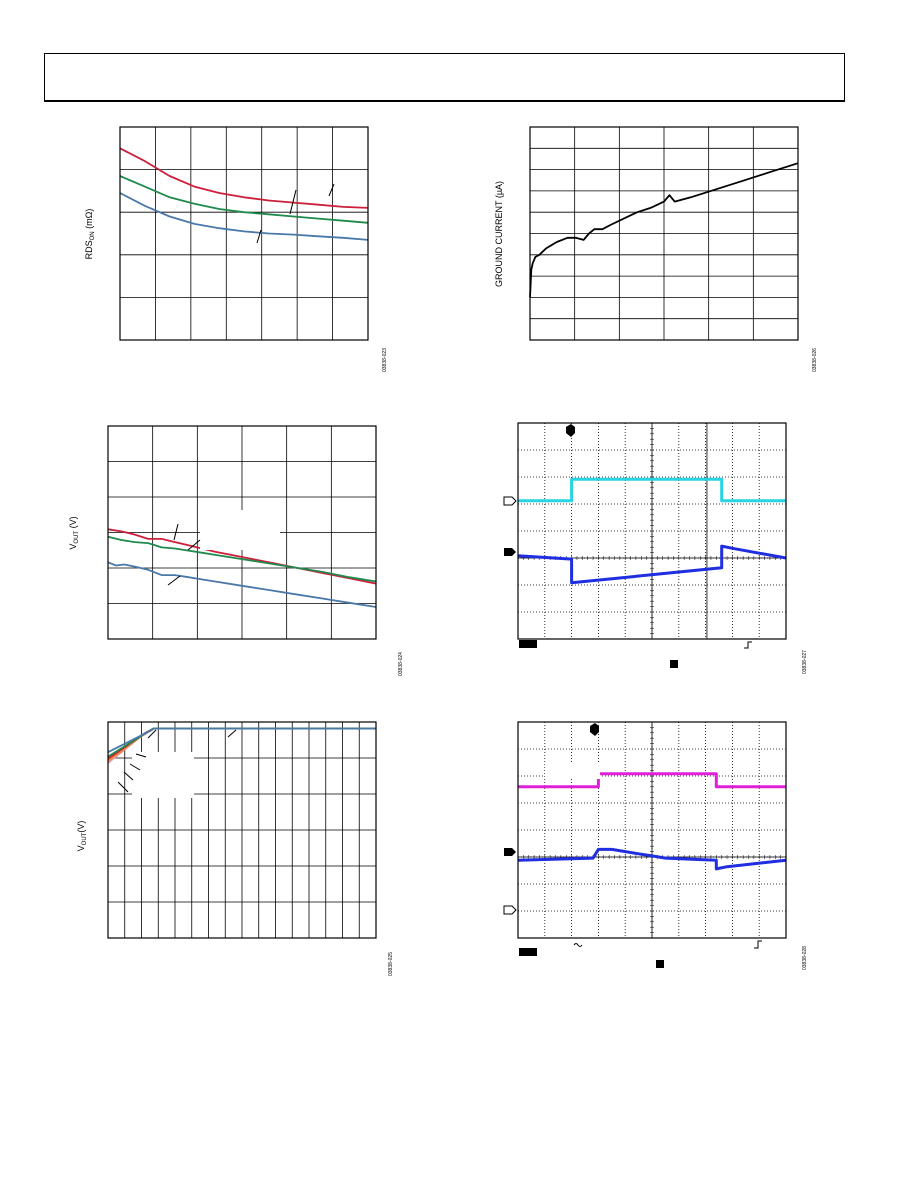 This screenshot has width=918, height=1188. What do you see at coordinates (401, 664) in the screenshot?
I see `figure-id: 03838-024` at bounding box center [401, 664].